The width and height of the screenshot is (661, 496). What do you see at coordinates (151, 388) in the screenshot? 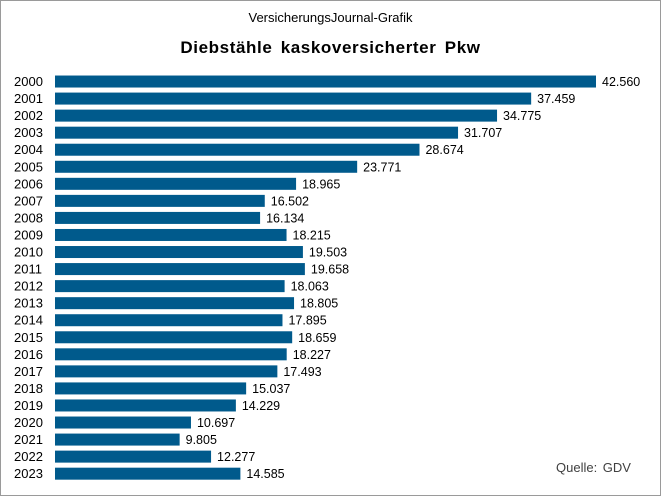
I see `bar-2018` at bounding box center [151, 388].